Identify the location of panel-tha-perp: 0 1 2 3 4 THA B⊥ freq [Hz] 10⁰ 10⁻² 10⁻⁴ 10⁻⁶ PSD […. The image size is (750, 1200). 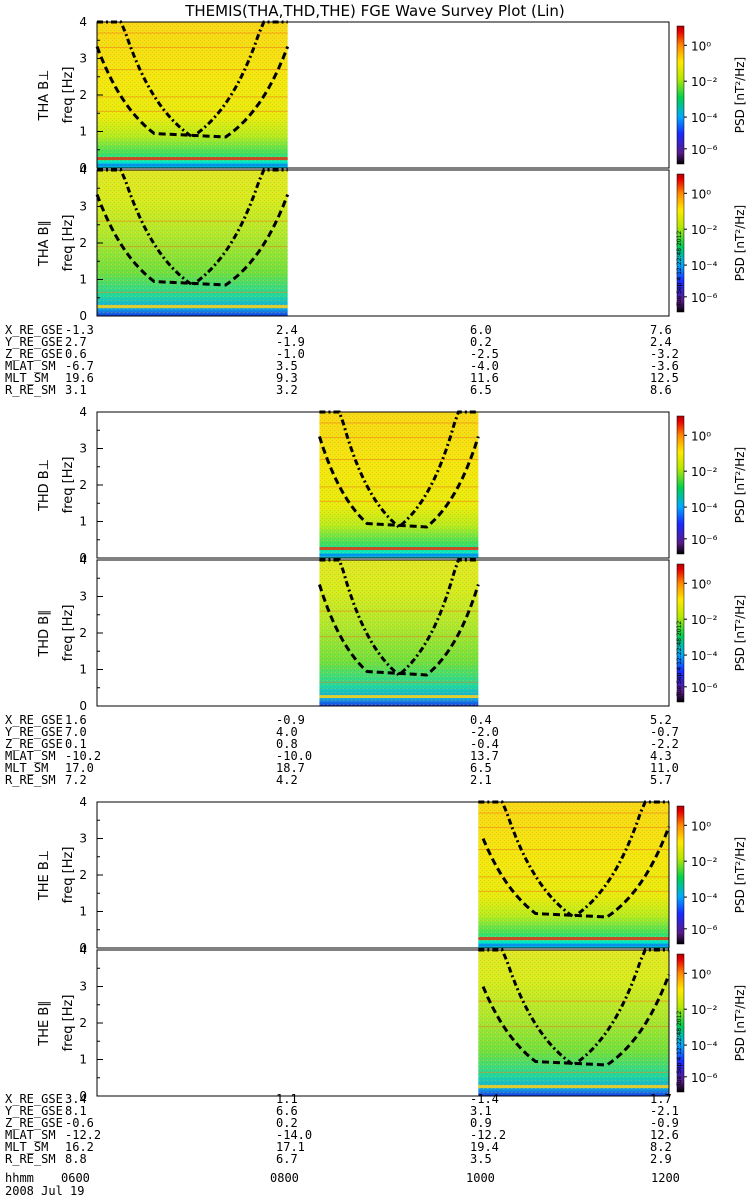
(392, 95).